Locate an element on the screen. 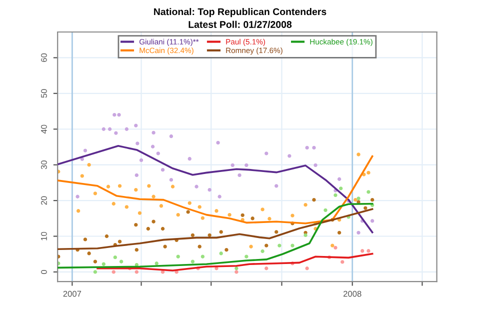 The height and width of the screenshot is (320, 480). chart-subtitle: Latest Poll: 01/27/2008 is located at coordinates (240, 24).